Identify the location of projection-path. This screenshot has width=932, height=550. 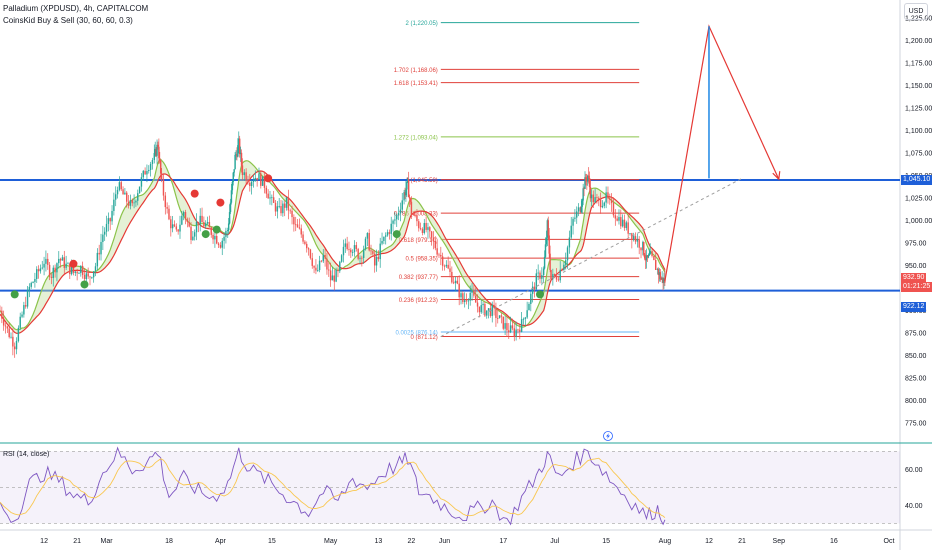
(722, 153).